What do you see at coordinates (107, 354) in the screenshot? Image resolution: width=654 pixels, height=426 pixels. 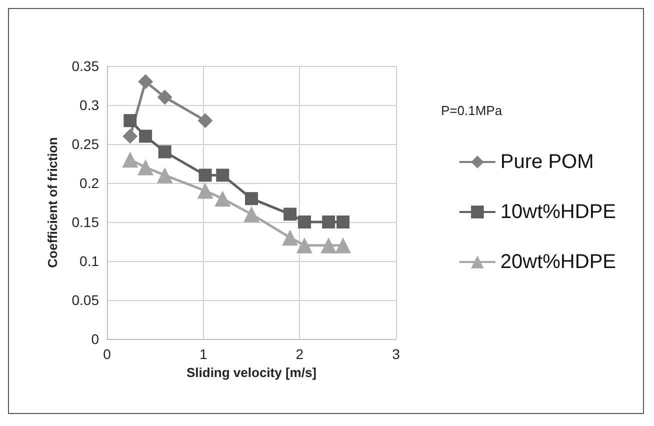 I see `x-tick-label: 0` at bounding box center [107, 354].